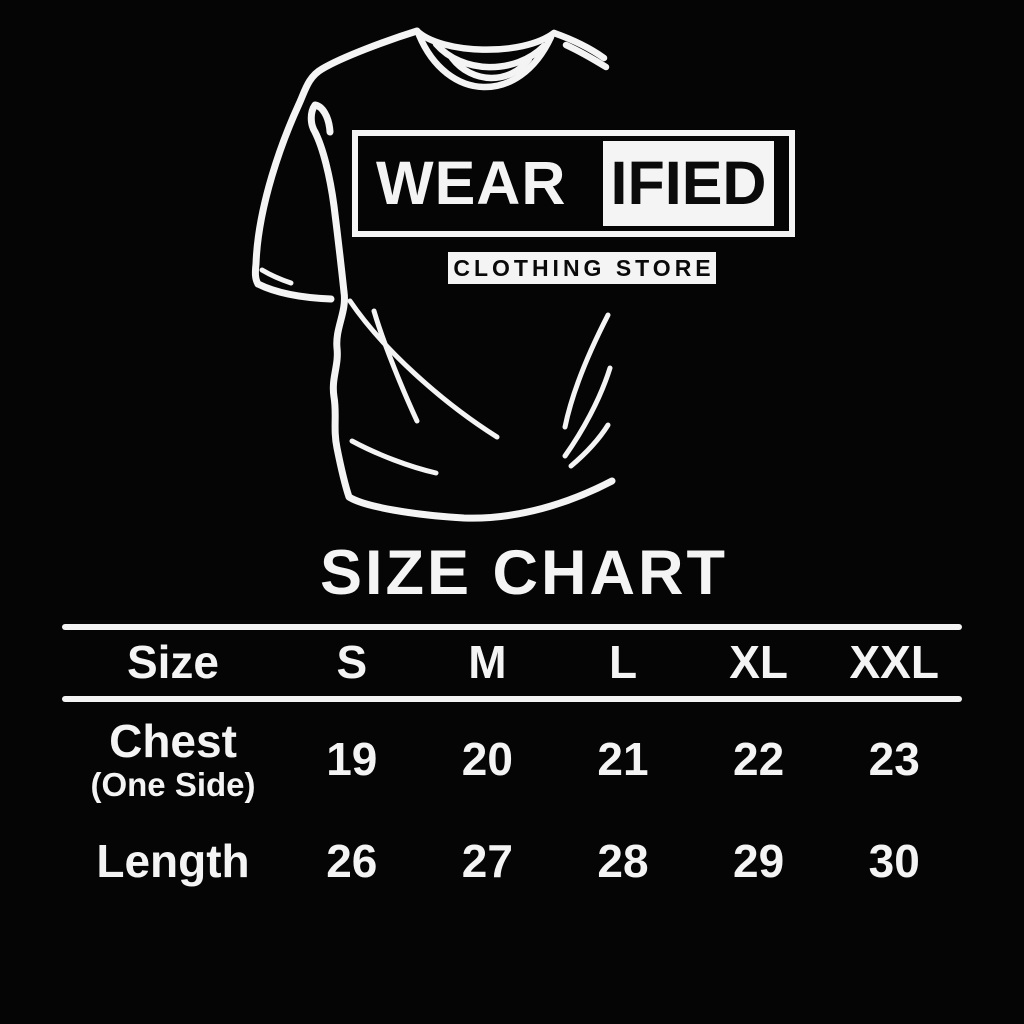 This screenshot has height=1024, width=1024. Describe the element at coordinates (173, 861) in the screenshot. I see `row-label-length: Length` at that location.